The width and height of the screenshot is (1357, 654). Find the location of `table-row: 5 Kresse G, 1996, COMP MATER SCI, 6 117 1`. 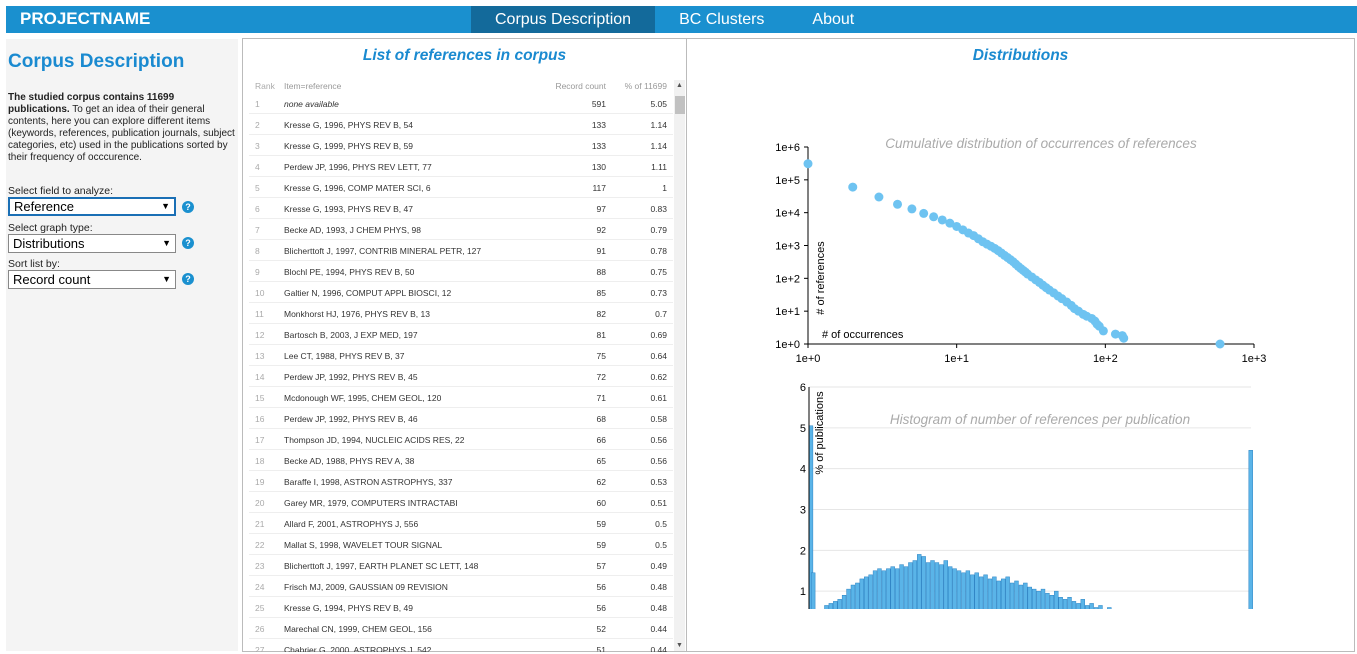

table-row: 5 Kresse G, 1996, COMP MATER SCI, 6 117 1 is located at coordinates (461, 187).